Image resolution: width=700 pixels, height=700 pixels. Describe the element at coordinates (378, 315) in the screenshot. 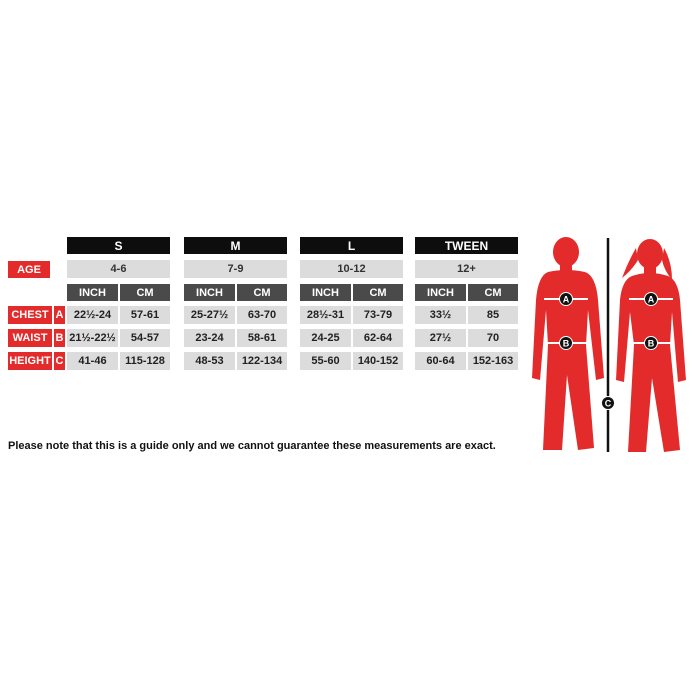

I see `chest-cm-value: 73-79` at that location.